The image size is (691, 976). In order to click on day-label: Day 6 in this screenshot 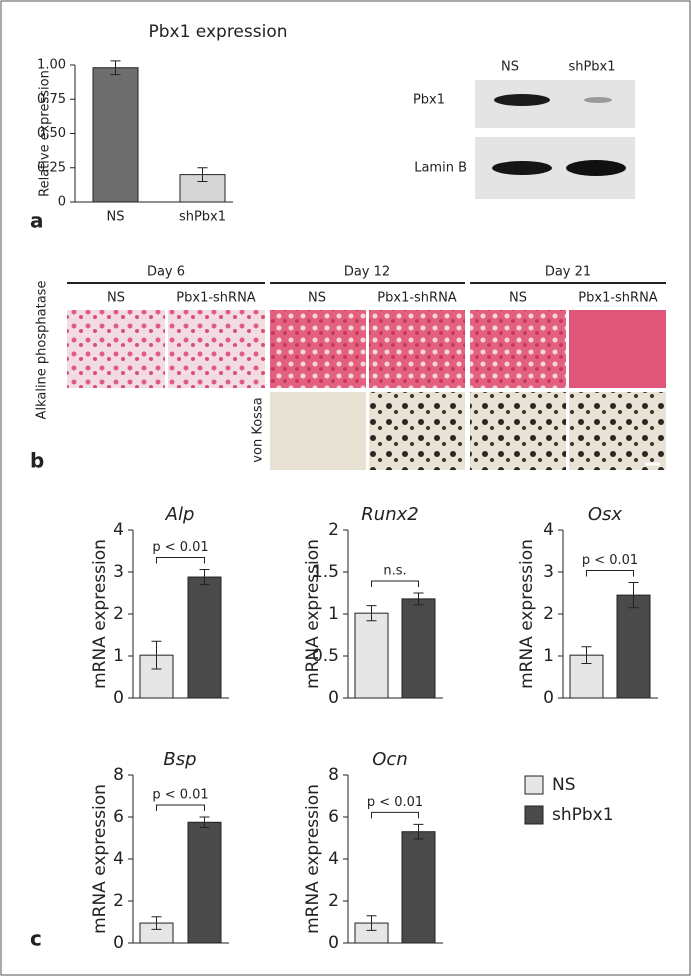, I will do `click(166, 272)`.